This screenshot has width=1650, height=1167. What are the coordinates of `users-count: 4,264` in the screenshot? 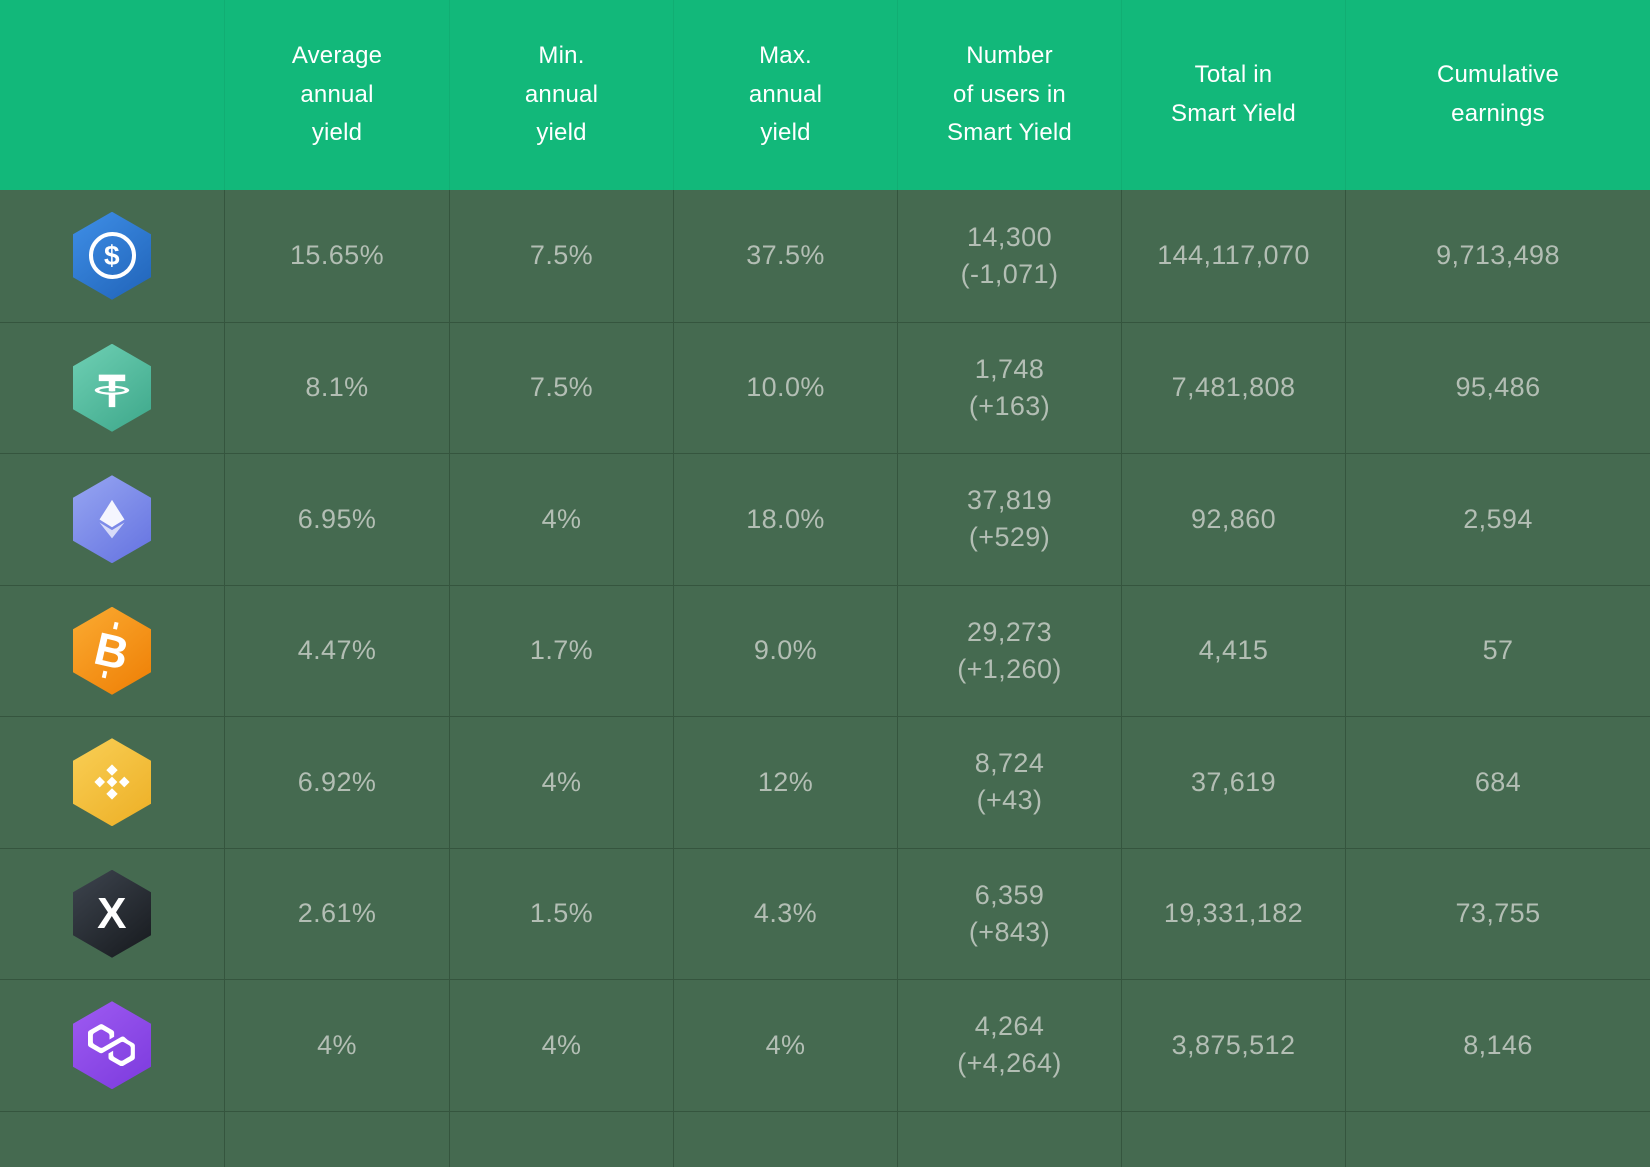 It's located at (1009, 1026).